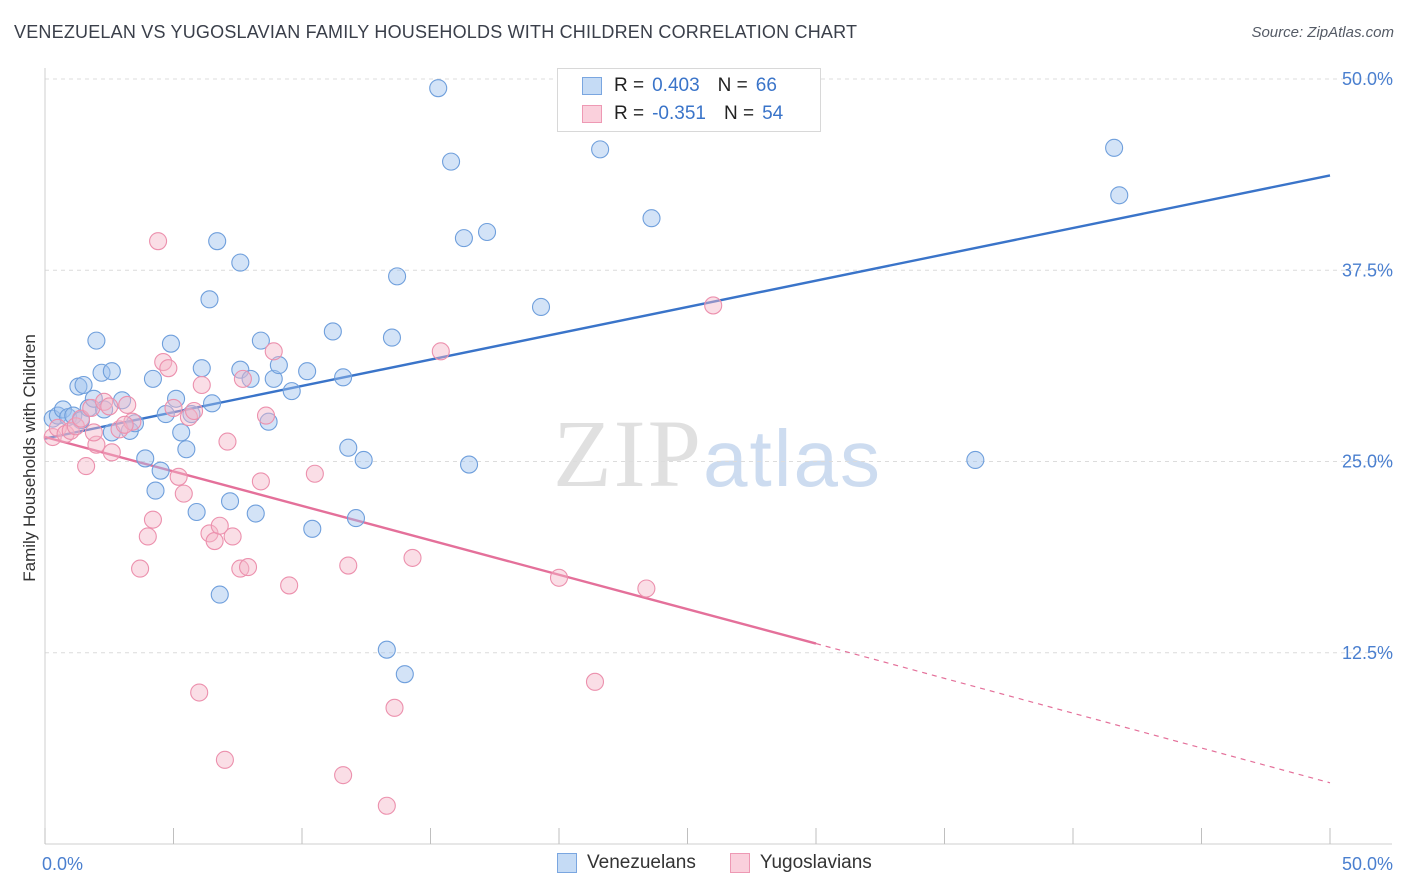 The height and width of the screenshot is (892, 1406). What do you see at coordinates (567, 863) in the screenshot?
I see `series-swatch-venezuelans` at bounding box center [567, 863].